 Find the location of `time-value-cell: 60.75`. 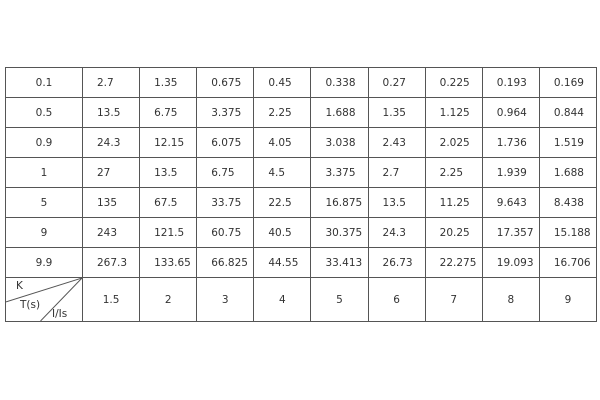

time-value-cell: 60.75 is located at coordinates (225, 232).